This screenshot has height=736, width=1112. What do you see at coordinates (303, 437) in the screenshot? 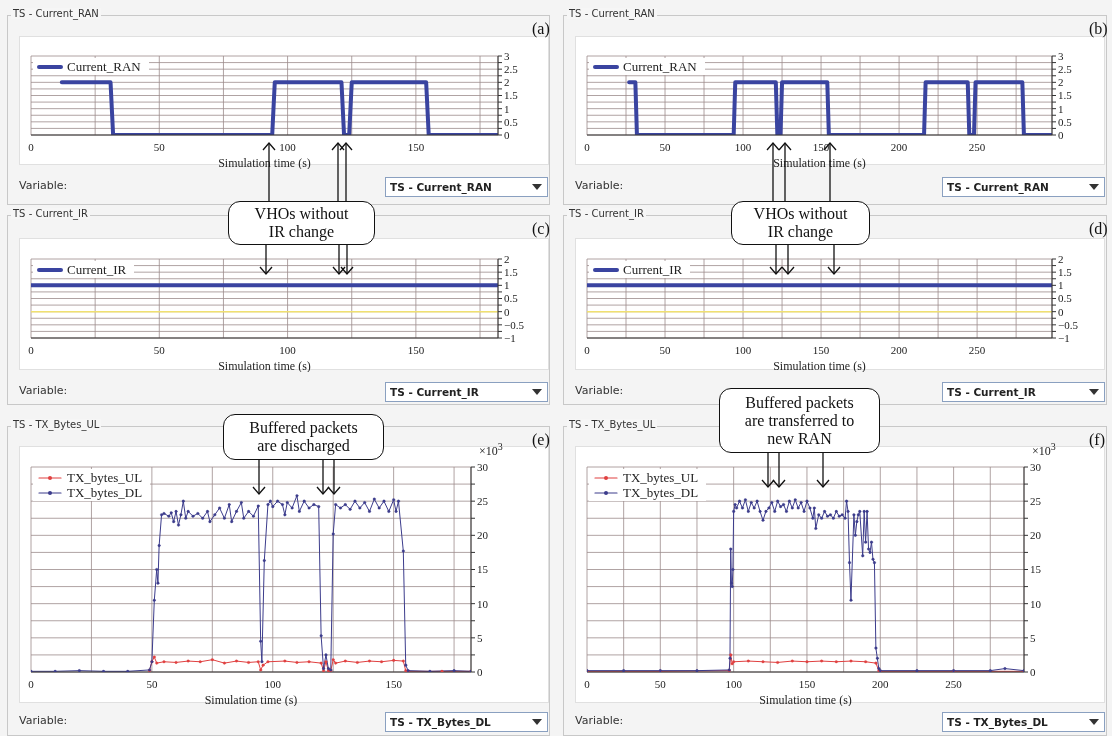
I see `callout-box: Buffered packets are discharged` at bounding box center [303, 437].